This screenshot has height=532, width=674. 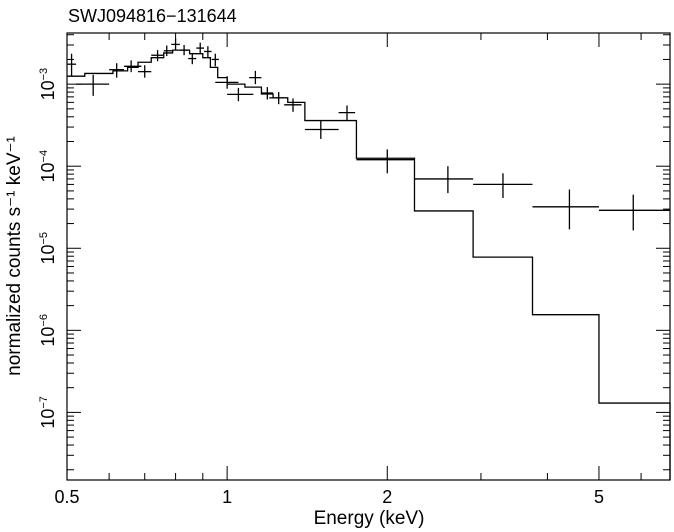 I want to click on y-tick-label: 10−4, so click(x=48, y=166).